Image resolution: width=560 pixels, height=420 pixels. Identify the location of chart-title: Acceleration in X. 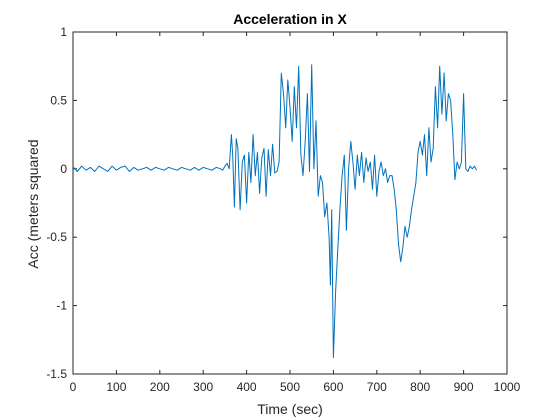
(290, 19).